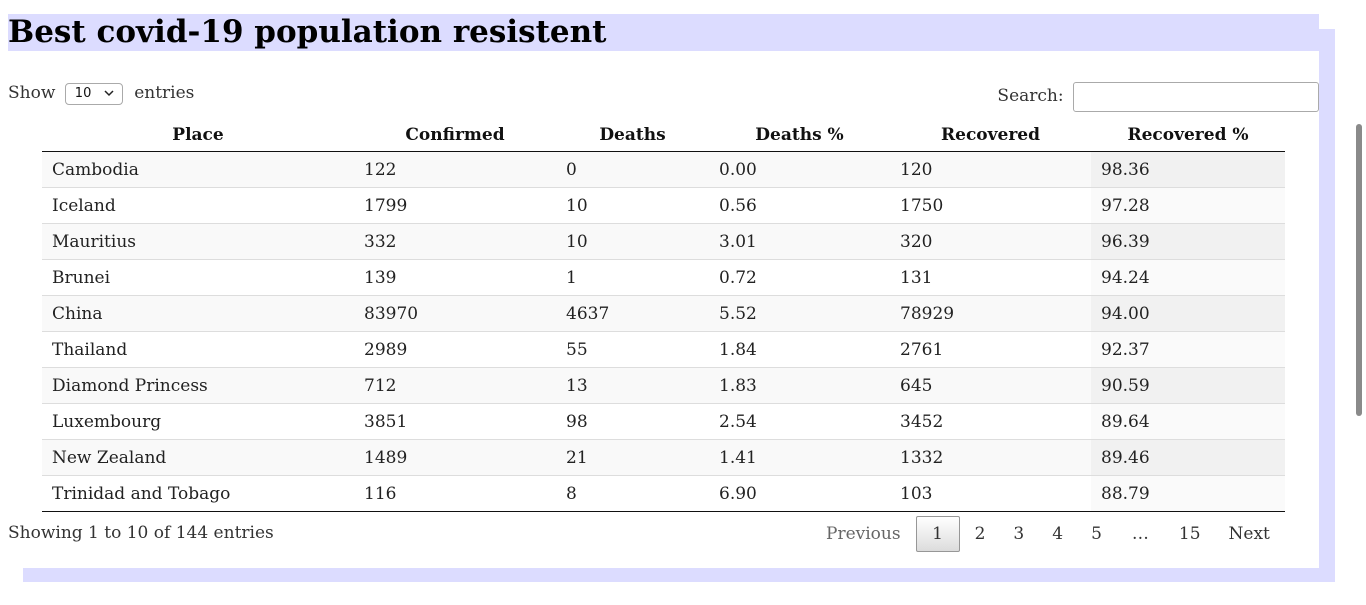  I want to click on table-cell: China, so click(198, 313).